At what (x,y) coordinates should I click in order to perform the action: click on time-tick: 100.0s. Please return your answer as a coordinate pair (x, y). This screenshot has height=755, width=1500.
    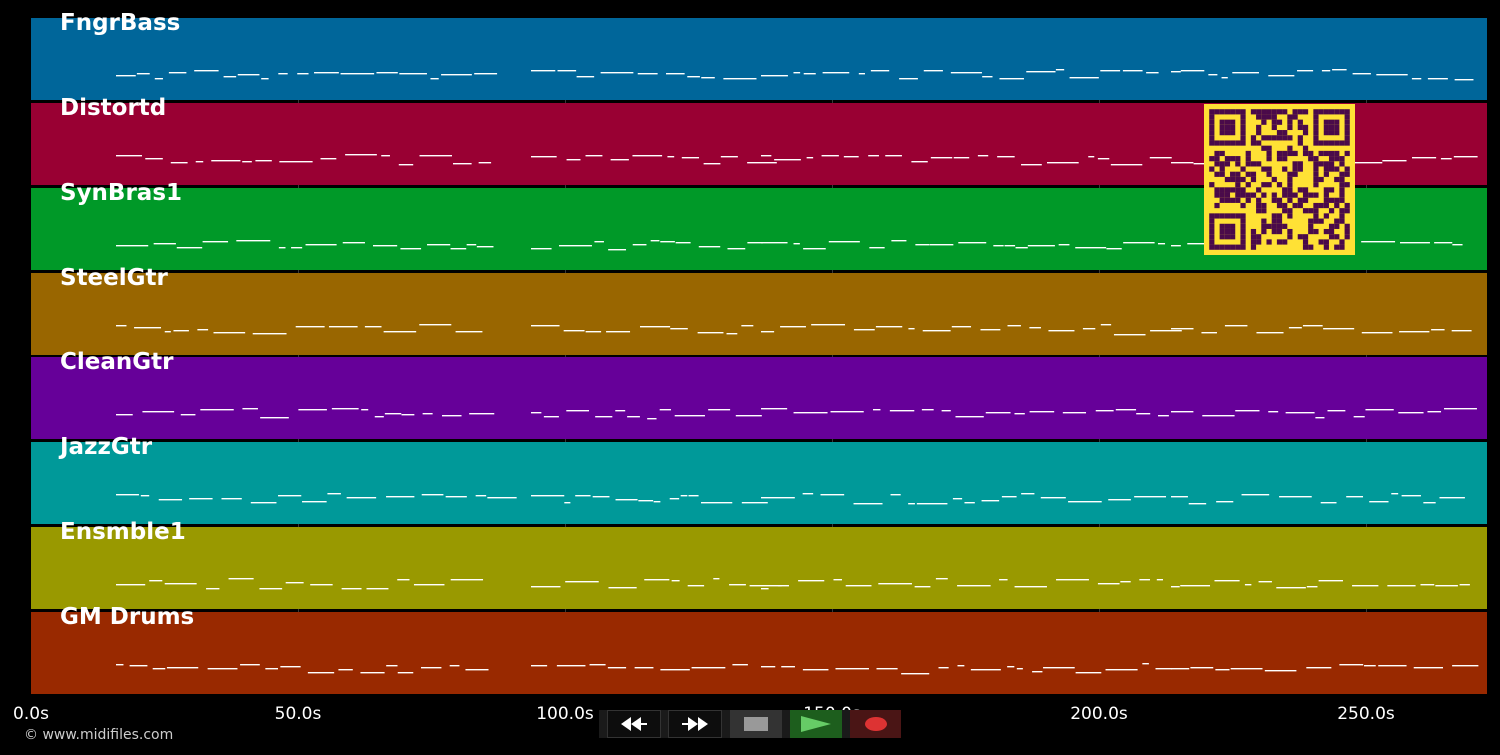
    Looking at the image, I should click on (565, 714).